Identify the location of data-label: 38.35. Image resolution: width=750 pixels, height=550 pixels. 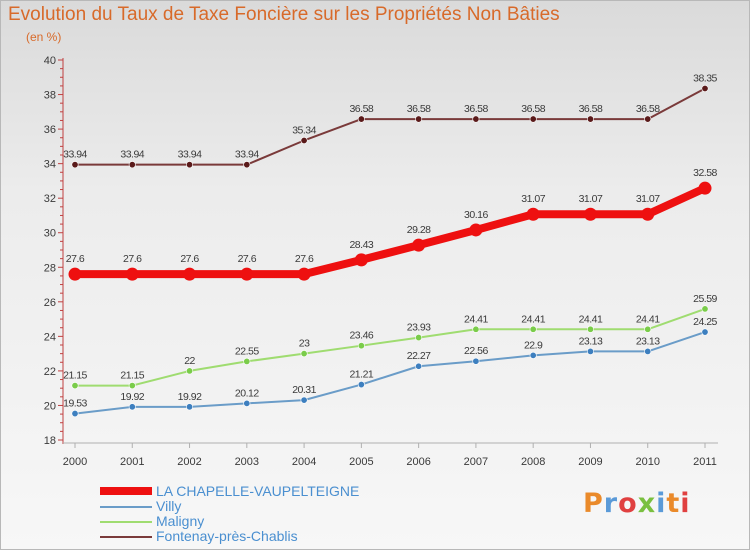
(705, 79).